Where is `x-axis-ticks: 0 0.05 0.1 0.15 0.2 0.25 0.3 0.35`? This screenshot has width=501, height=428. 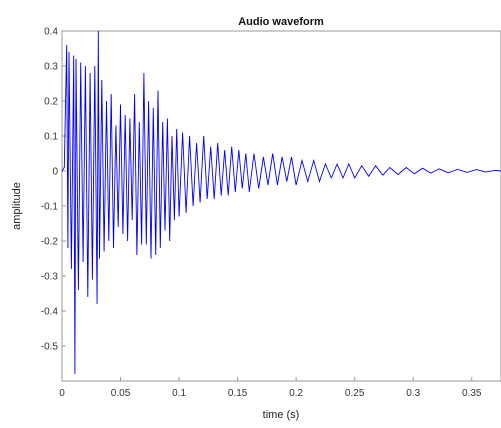 x-axis-ticks: 0 0.05 0.1 0.15 0.2 0.25 0.3 0.35 is located at coordinates (270, 388).